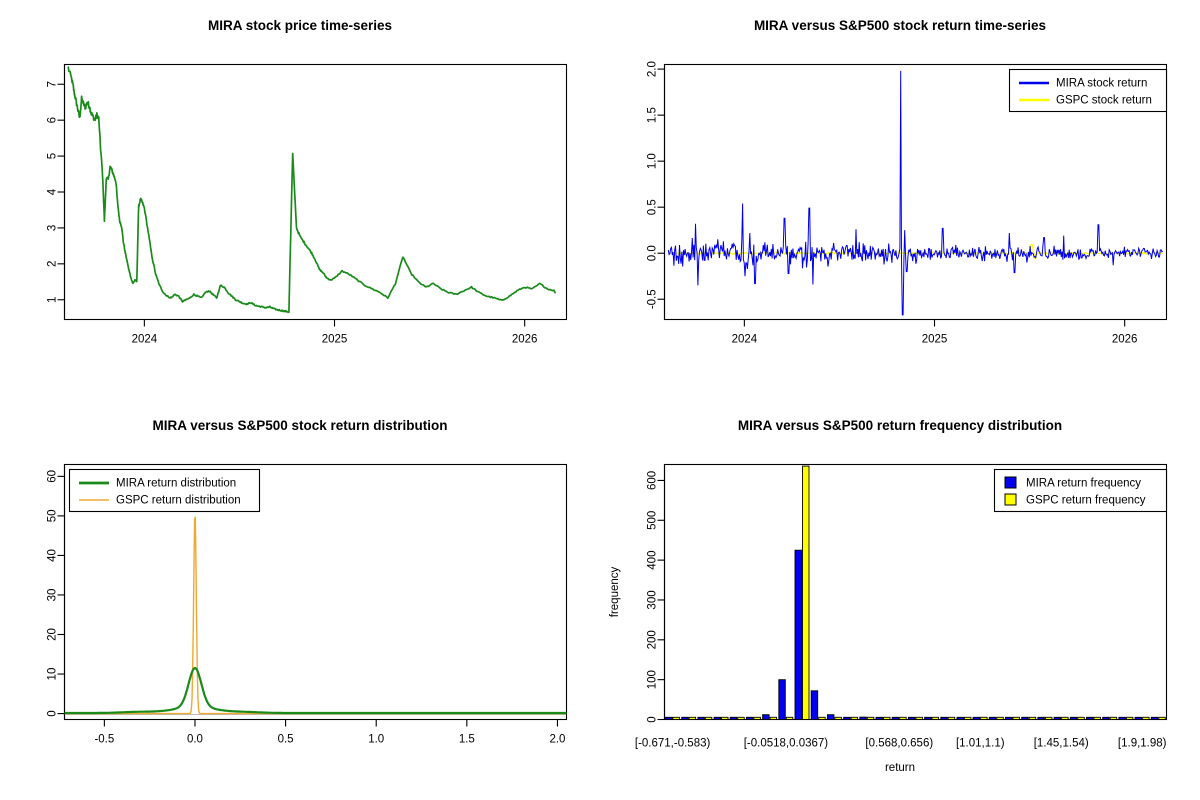 This screenshot has width=1200, height=800. I want to click on y-tick-label: 1.0, so click(653, 161).